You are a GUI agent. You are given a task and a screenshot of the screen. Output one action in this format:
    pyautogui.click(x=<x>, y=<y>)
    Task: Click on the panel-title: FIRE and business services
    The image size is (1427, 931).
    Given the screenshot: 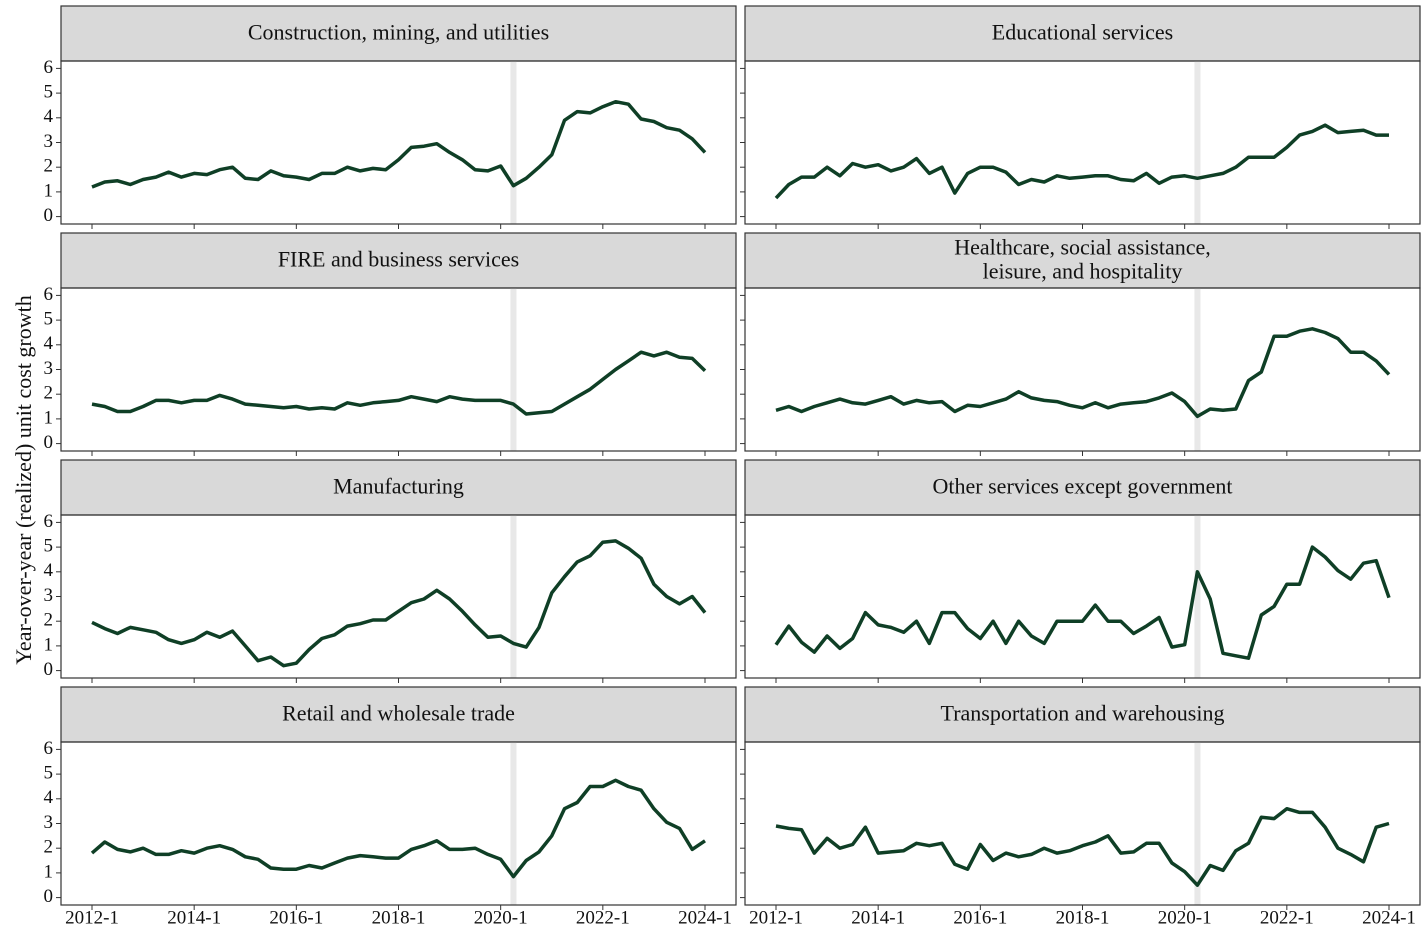 What is the action you would take?
    pyautogui.click(x=398, y=259)
    